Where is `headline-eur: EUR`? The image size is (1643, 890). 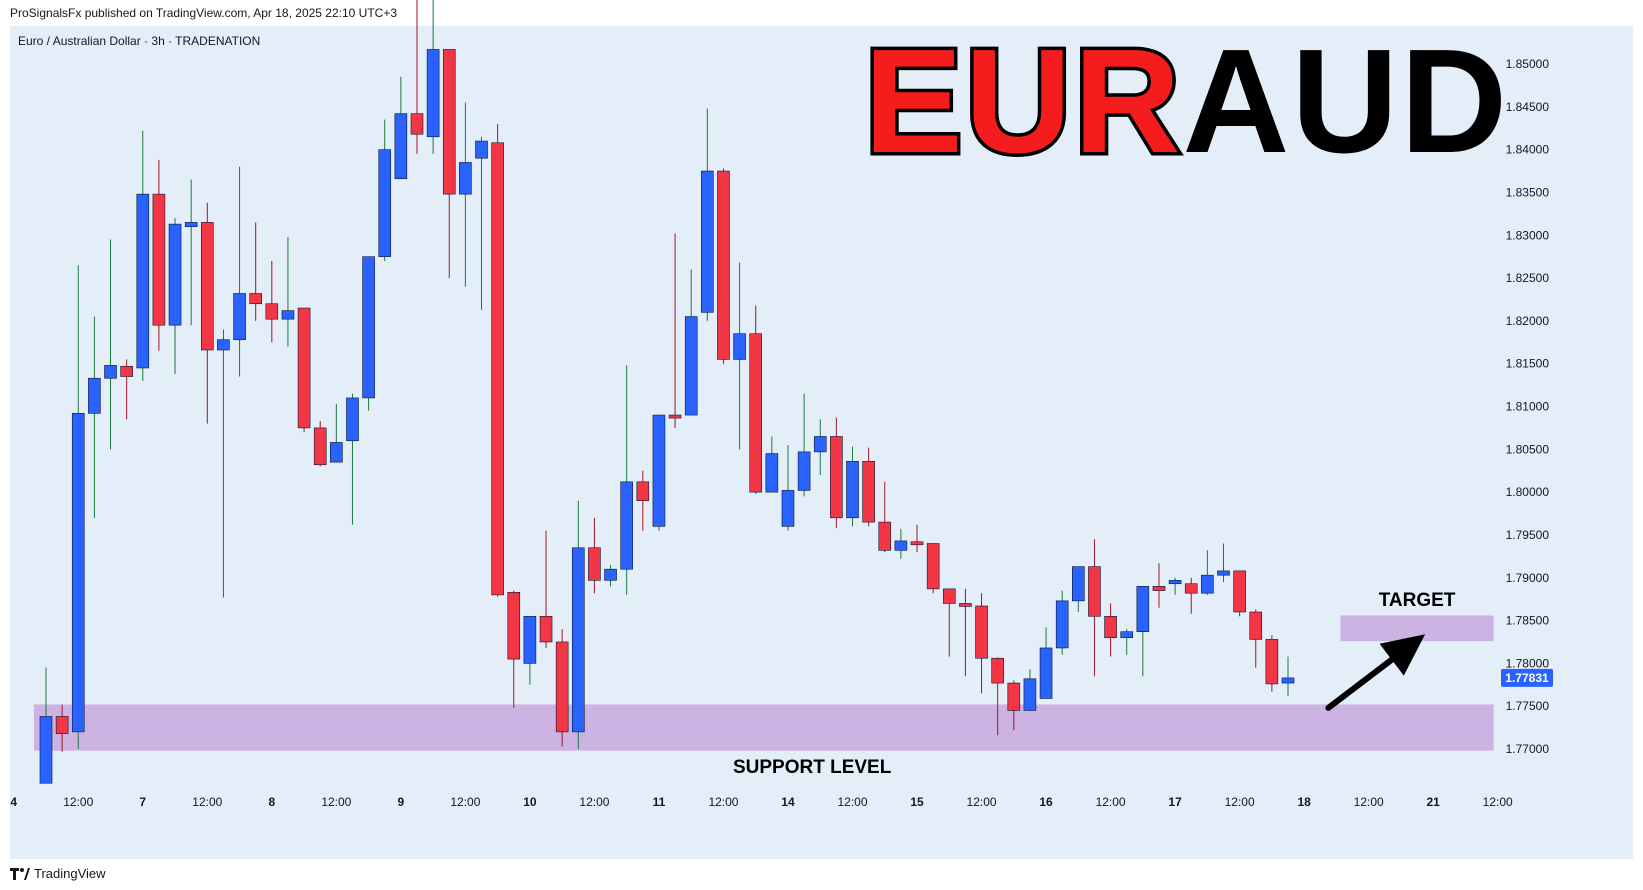
headline-eur: EUR is located at coordinates (1021, 101).